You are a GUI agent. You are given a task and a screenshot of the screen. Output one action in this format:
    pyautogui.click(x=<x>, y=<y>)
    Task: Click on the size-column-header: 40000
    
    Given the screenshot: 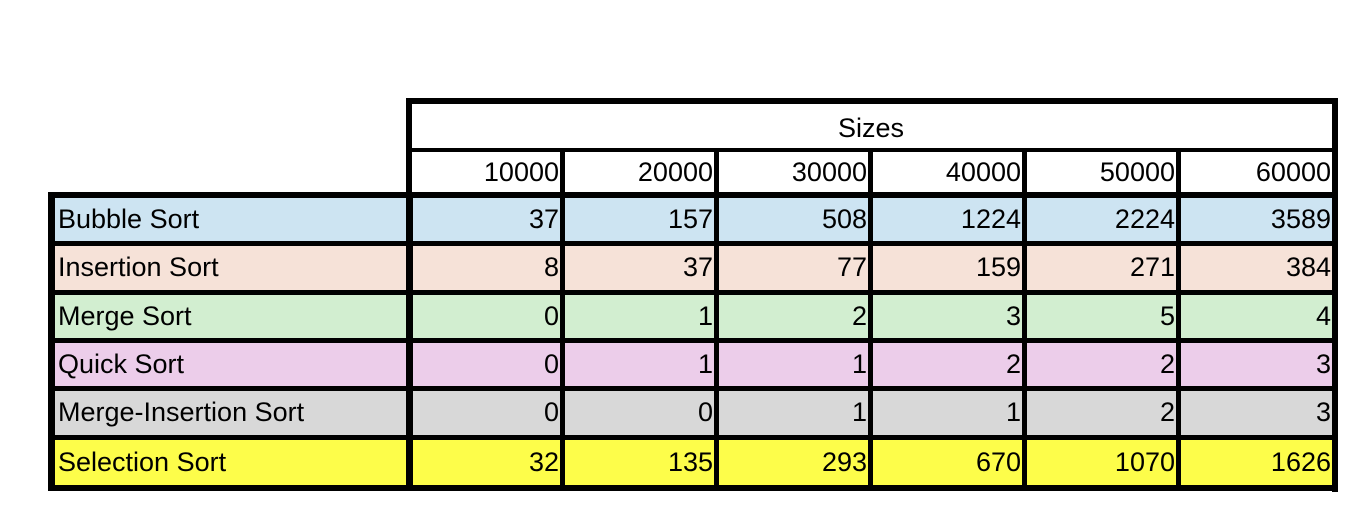 What is the action you would take?
    pyautogui.click(x=983, y=172)
    